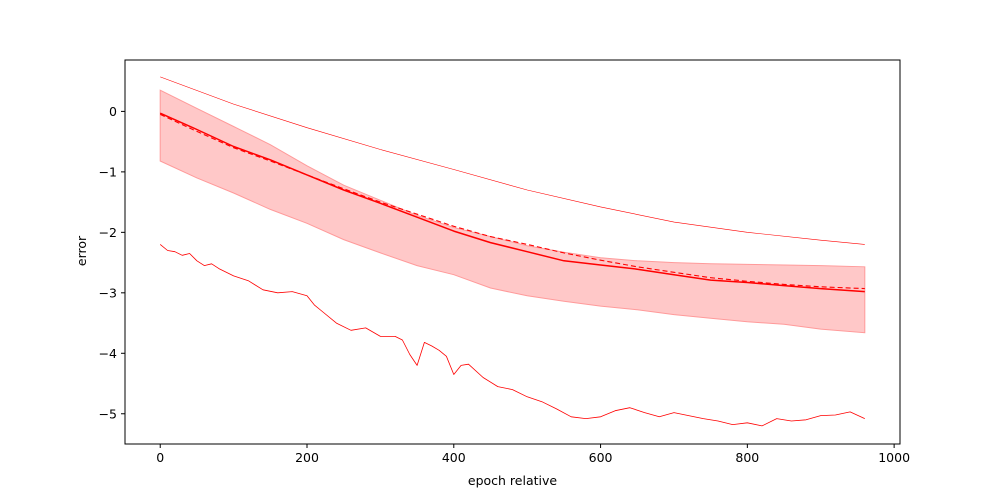 The width and height of the screenshot is (1000, 500). What do you see at coordinates (513, 480) in the screenshot?
I see `x-axis-label: epoch relative` at bounding box center [513, 480].